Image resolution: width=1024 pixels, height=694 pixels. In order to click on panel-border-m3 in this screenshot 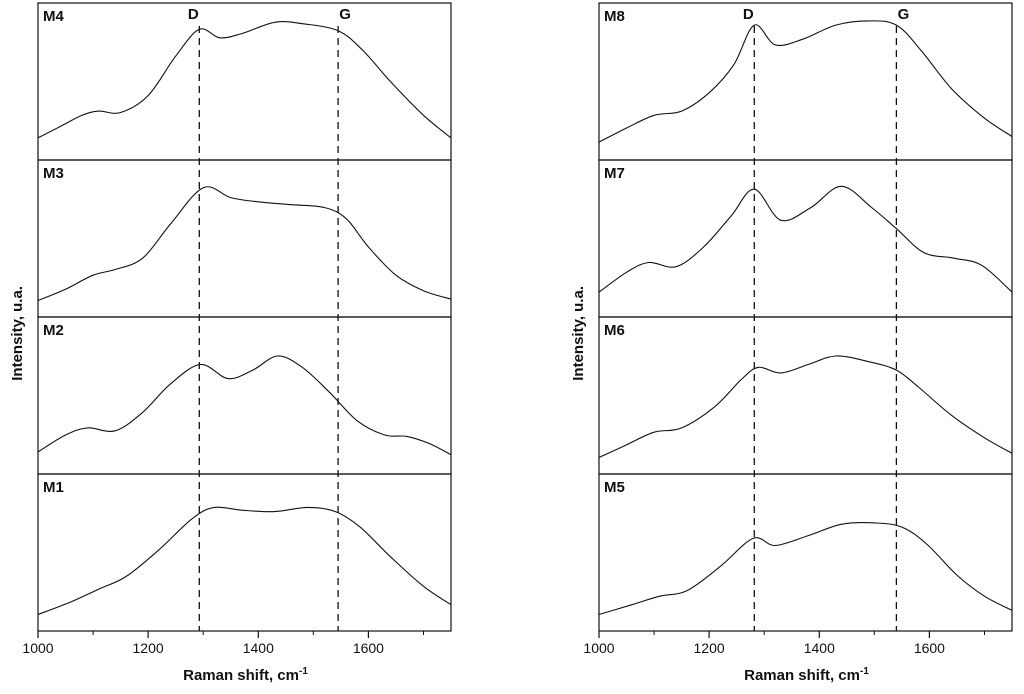, I will do `click(244, 238)`.